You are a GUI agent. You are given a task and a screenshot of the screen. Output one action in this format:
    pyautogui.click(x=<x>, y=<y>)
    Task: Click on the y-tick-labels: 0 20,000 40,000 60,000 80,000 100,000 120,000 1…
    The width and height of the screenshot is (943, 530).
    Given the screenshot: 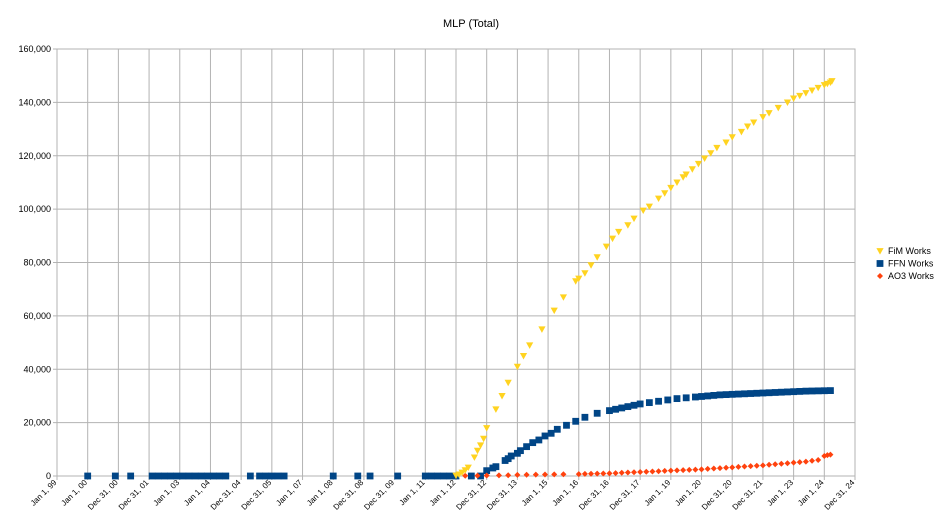 What is the action you would take?
    pyautogui.click(x=34, y=262)
    